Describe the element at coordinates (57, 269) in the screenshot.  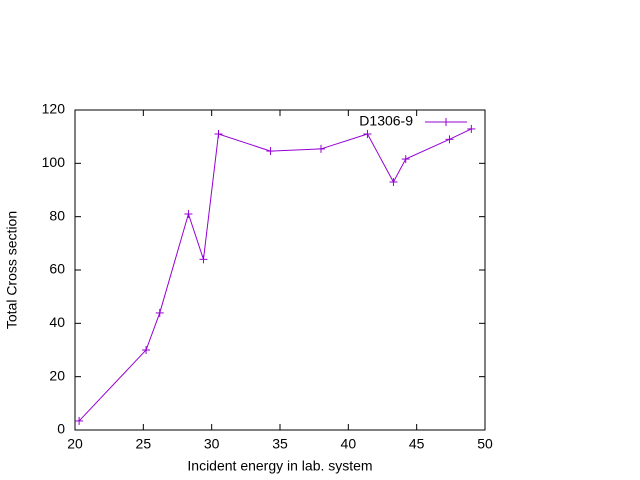
I see `y-tick-label: 60` at that location.